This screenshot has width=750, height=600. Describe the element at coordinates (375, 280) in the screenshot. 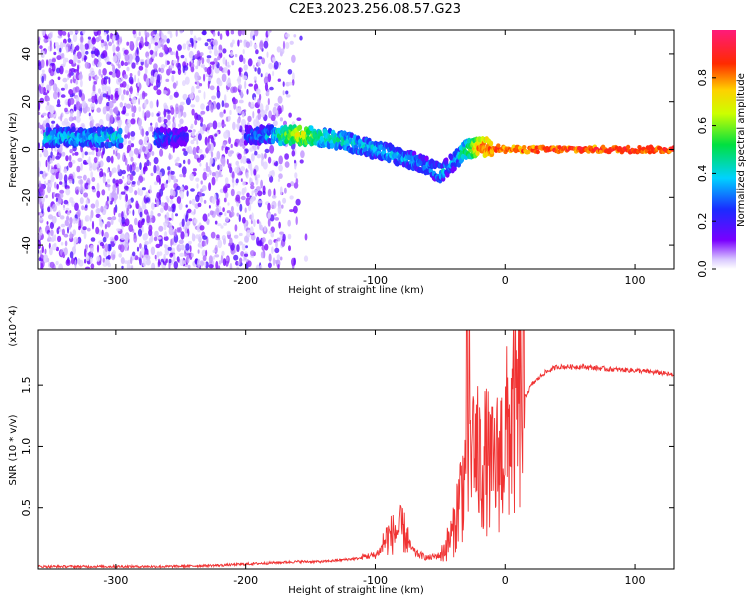

I see `spectrogram-x-tick-label: -100` at that location.